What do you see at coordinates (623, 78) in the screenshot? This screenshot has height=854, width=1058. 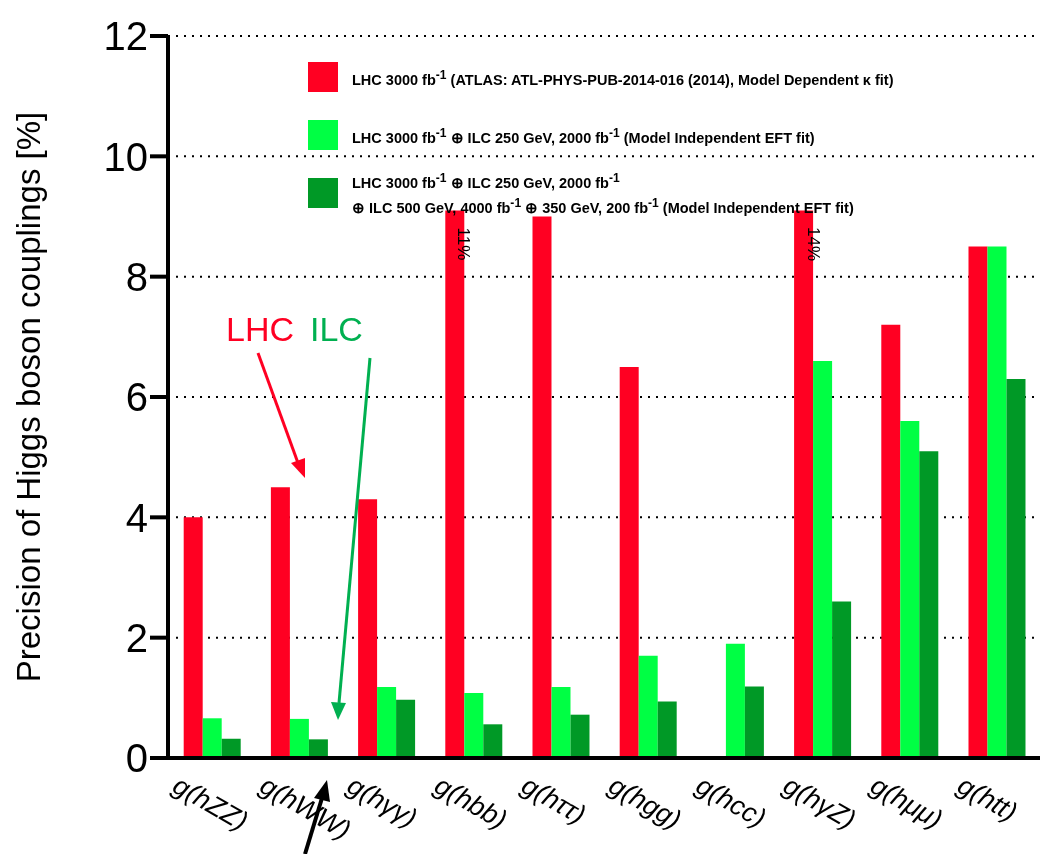 I see `legend-label: LHC 3000 fb$^{-1}$ (ATLAS: ATL-PHYS-PUB-2014-016 (2014), Model Dependent κ fit)` at bounding box center [623, 78].